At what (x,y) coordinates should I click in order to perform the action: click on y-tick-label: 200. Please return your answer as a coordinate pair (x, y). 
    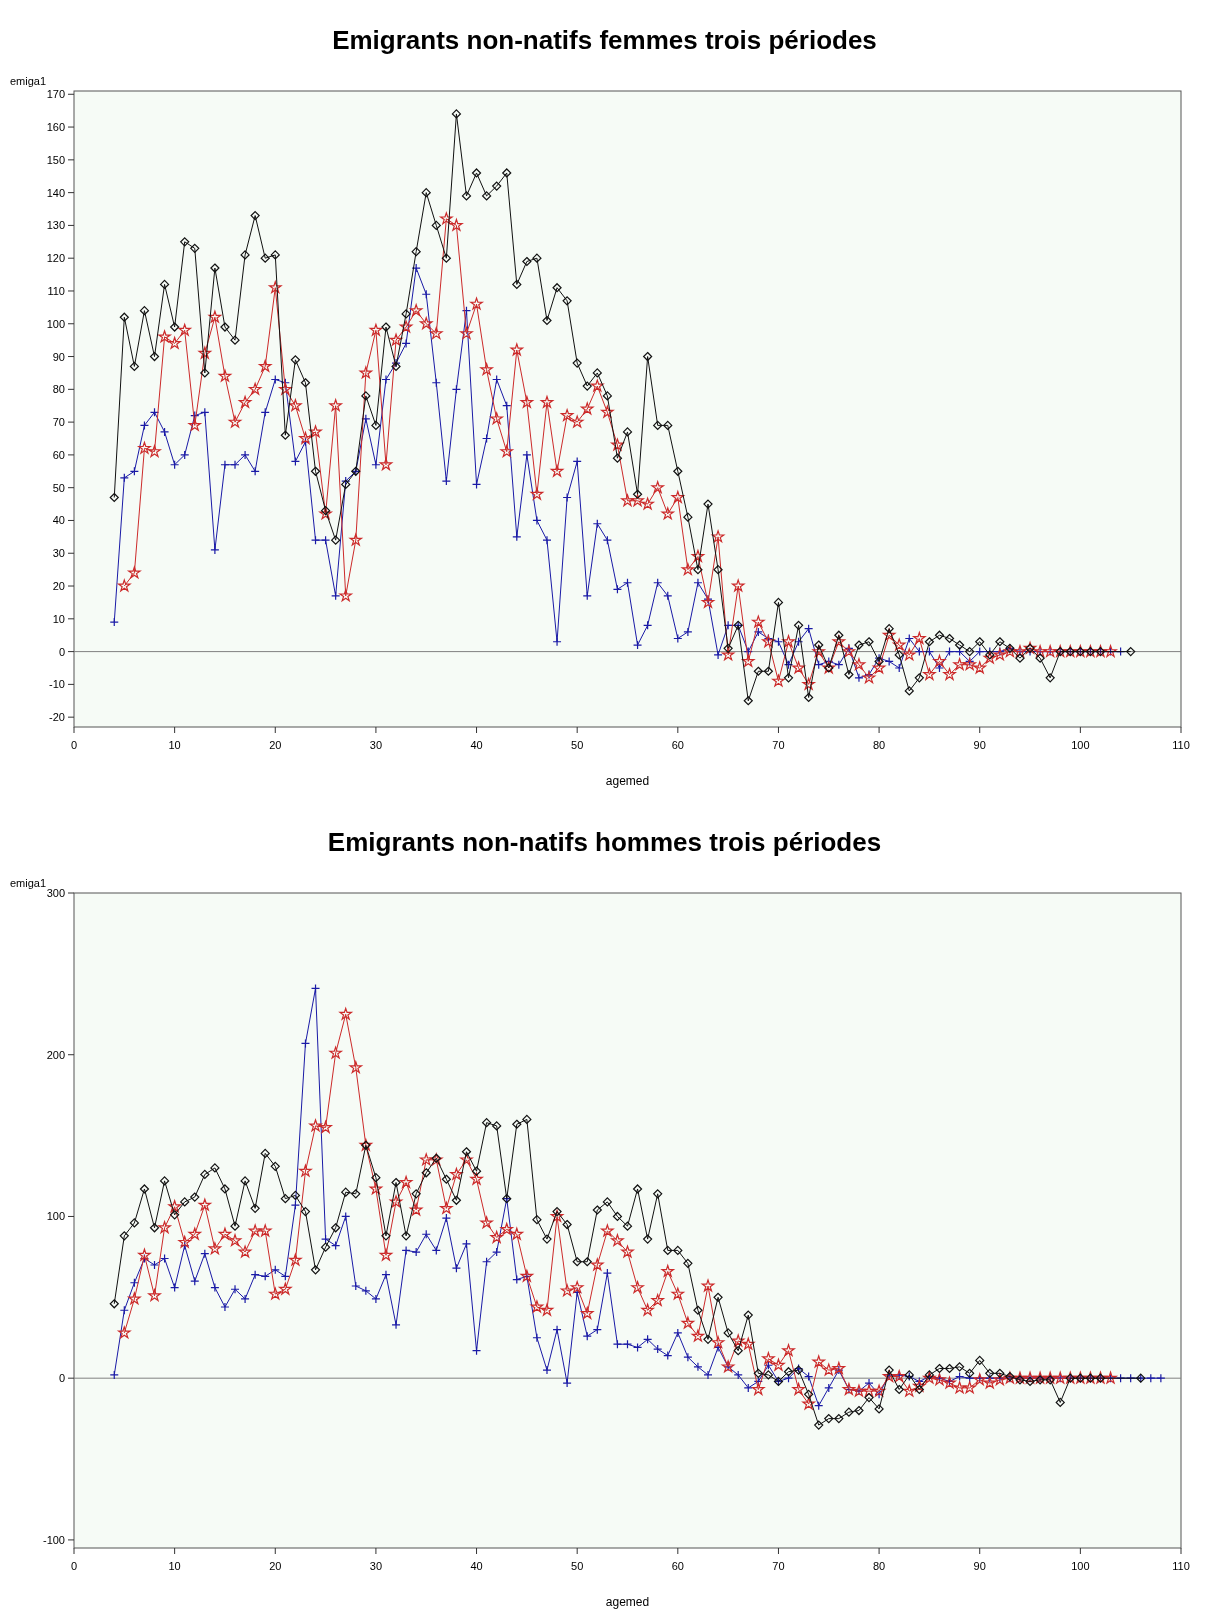
    Looking at the image, I should click on (55, 1054).